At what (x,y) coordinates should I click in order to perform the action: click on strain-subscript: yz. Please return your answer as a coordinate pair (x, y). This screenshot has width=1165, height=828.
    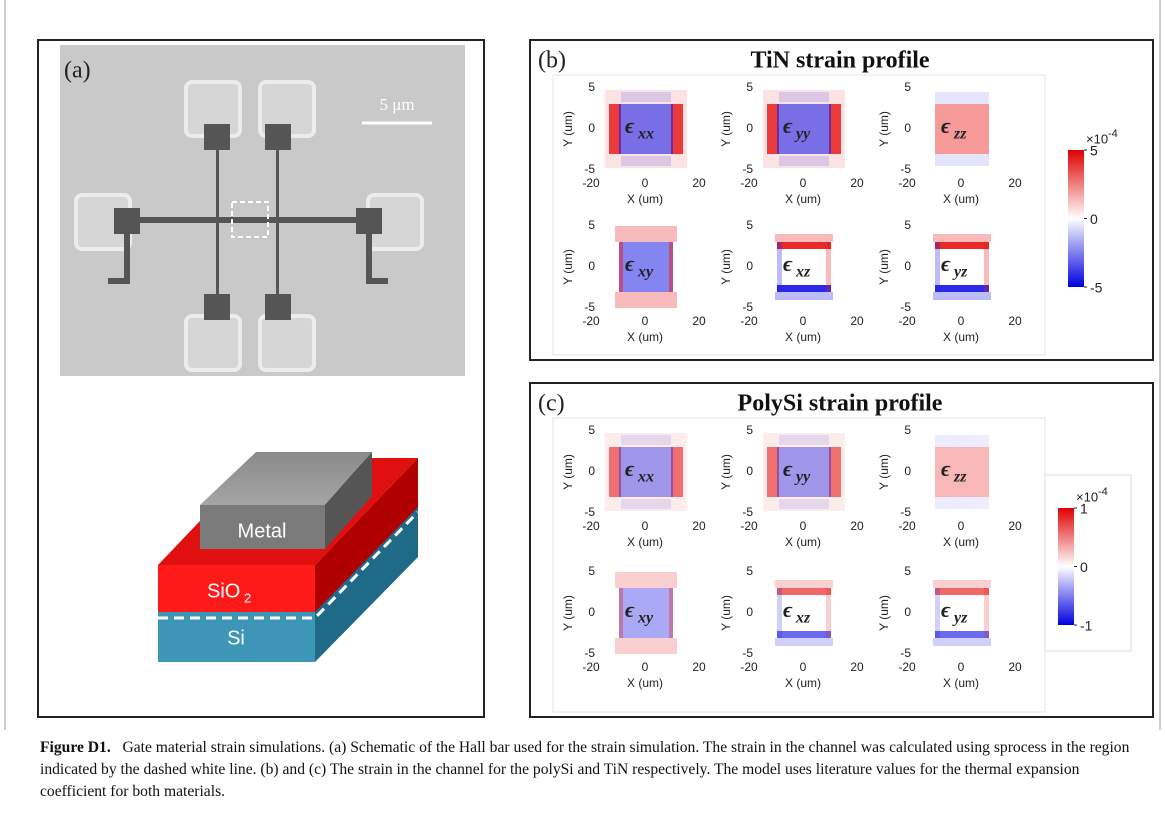
    Looking at the image, I should click on (960, 272).